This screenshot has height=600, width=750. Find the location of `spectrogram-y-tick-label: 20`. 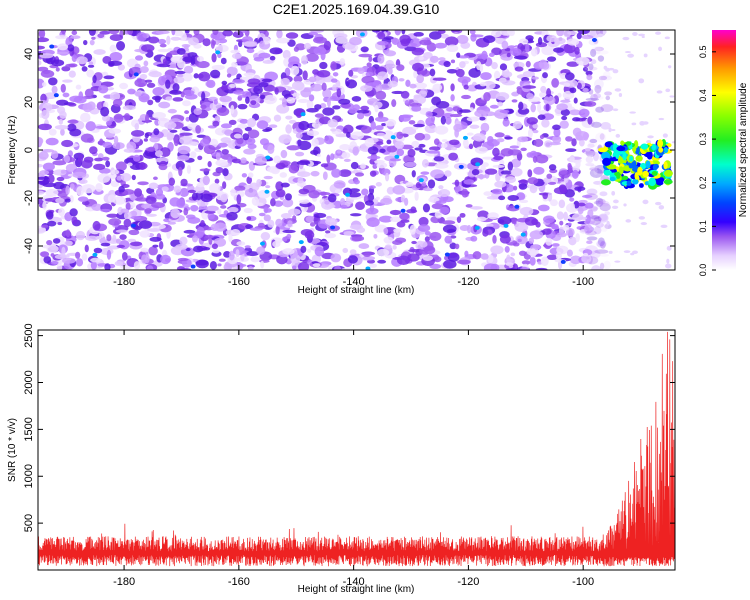

spectrogram-y-tick-label: 20 is located at coordinates (29, 102).